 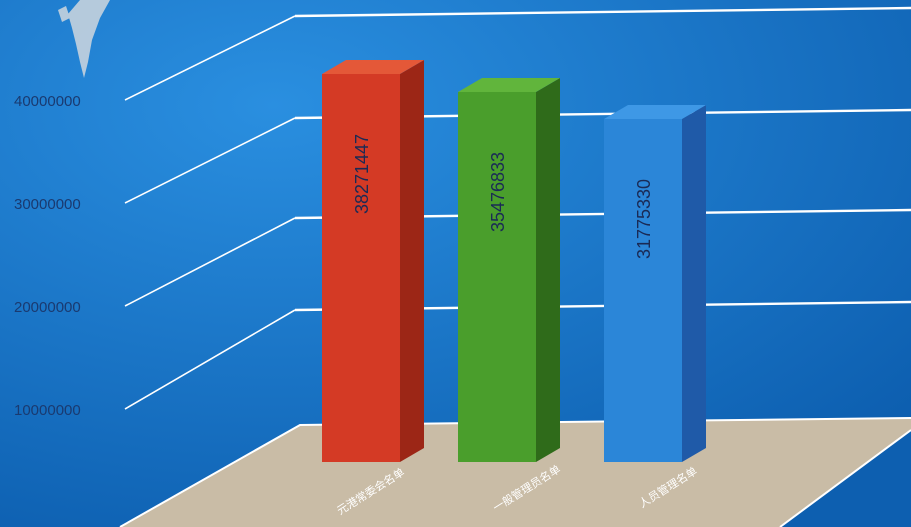 I want to click on bar-value-label: 35476833, so click(x=498, y=192).